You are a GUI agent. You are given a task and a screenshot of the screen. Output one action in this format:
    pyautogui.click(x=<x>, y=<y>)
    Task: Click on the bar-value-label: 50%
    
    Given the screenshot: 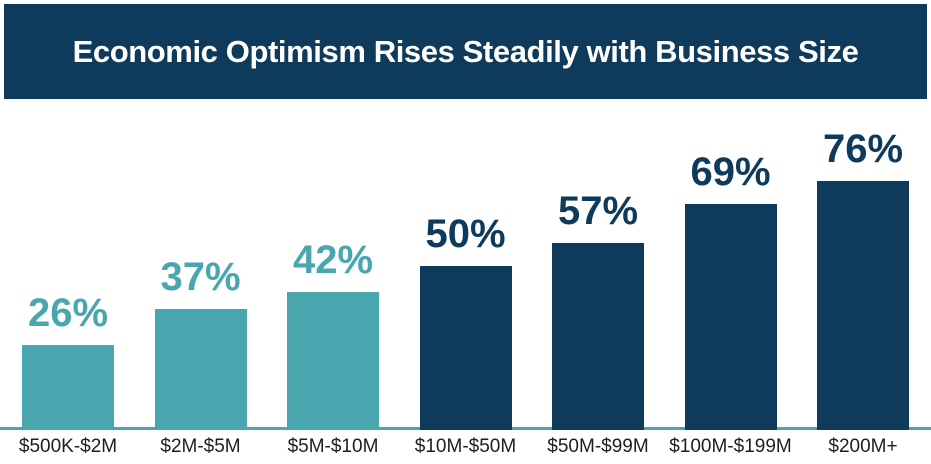 What is the action you would take?
    pyautogui.click(x=465, y=234)
    